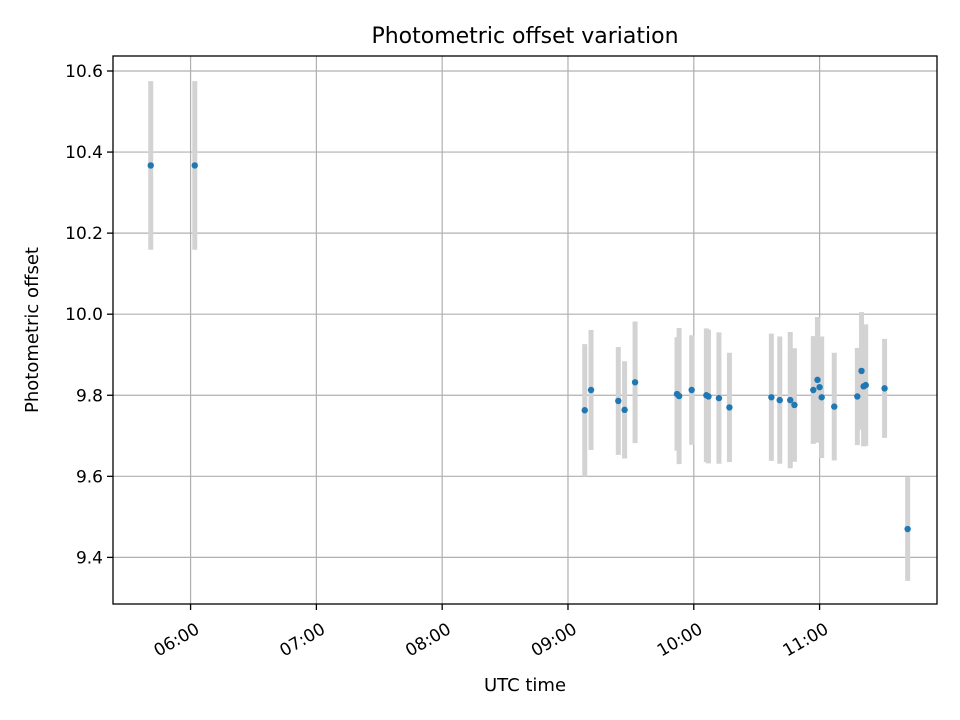 This screenshot has height=720, width=960. What do you see at coordinates (89, 396) in the screenshot?
I see `y-tick-label: 9.8` at bounding box center [89, 396].